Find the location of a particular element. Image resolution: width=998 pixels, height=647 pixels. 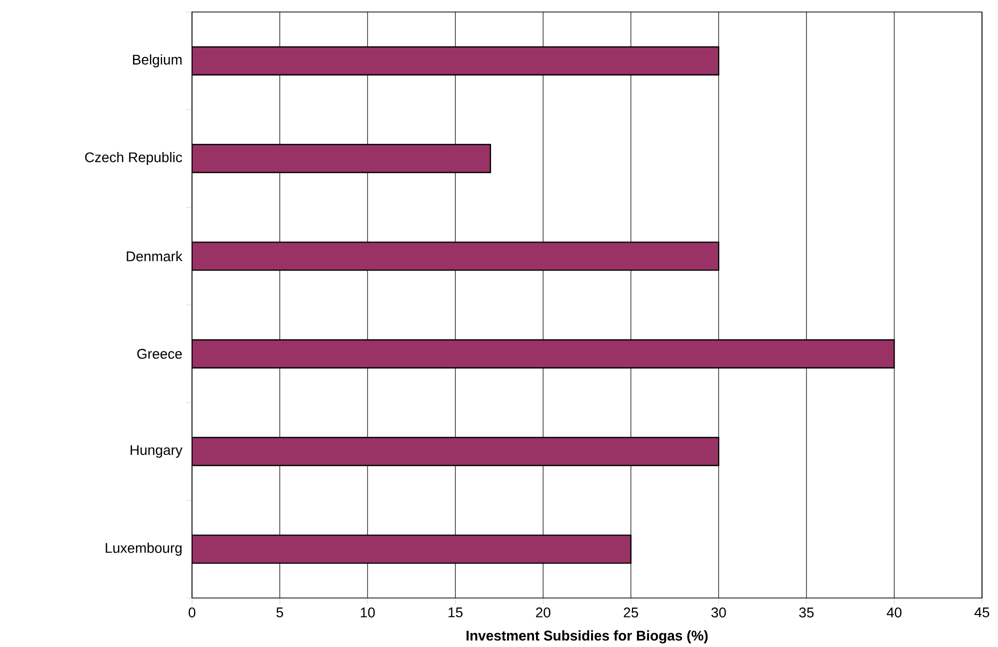

x-axis-title: Investment Subsidies for Biogas (%) is located at coordinates (587, 637).